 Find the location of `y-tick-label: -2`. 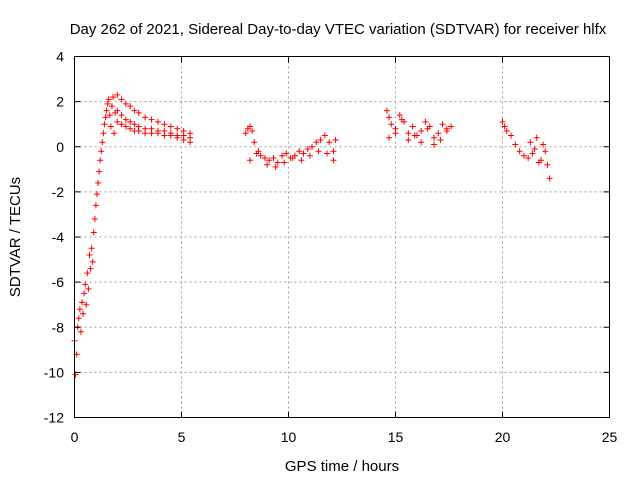

y-tick-label: -2 is located at coordinates (58, 192).